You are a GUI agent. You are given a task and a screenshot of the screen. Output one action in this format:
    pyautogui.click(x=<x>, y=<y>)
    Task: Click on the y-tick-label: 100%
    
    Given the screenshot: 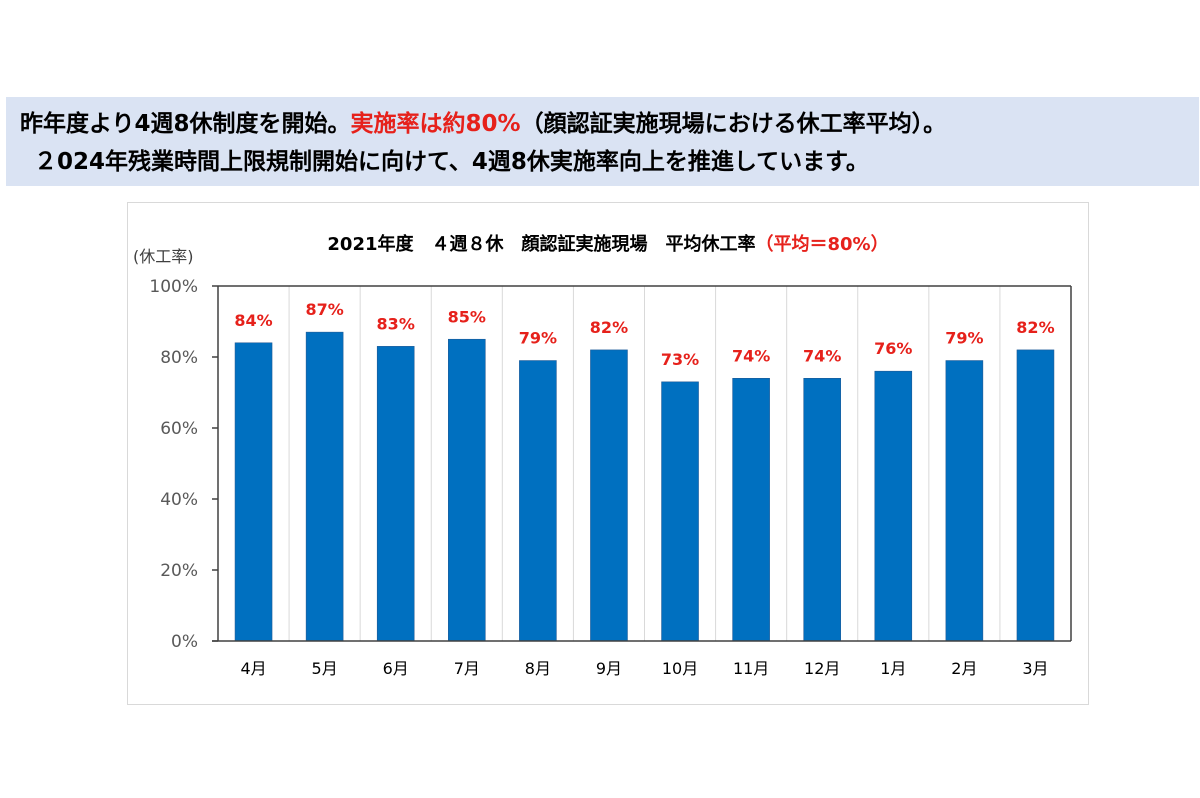 What is the action you would take?
    pyautogui.click(x=173, y=287)
    